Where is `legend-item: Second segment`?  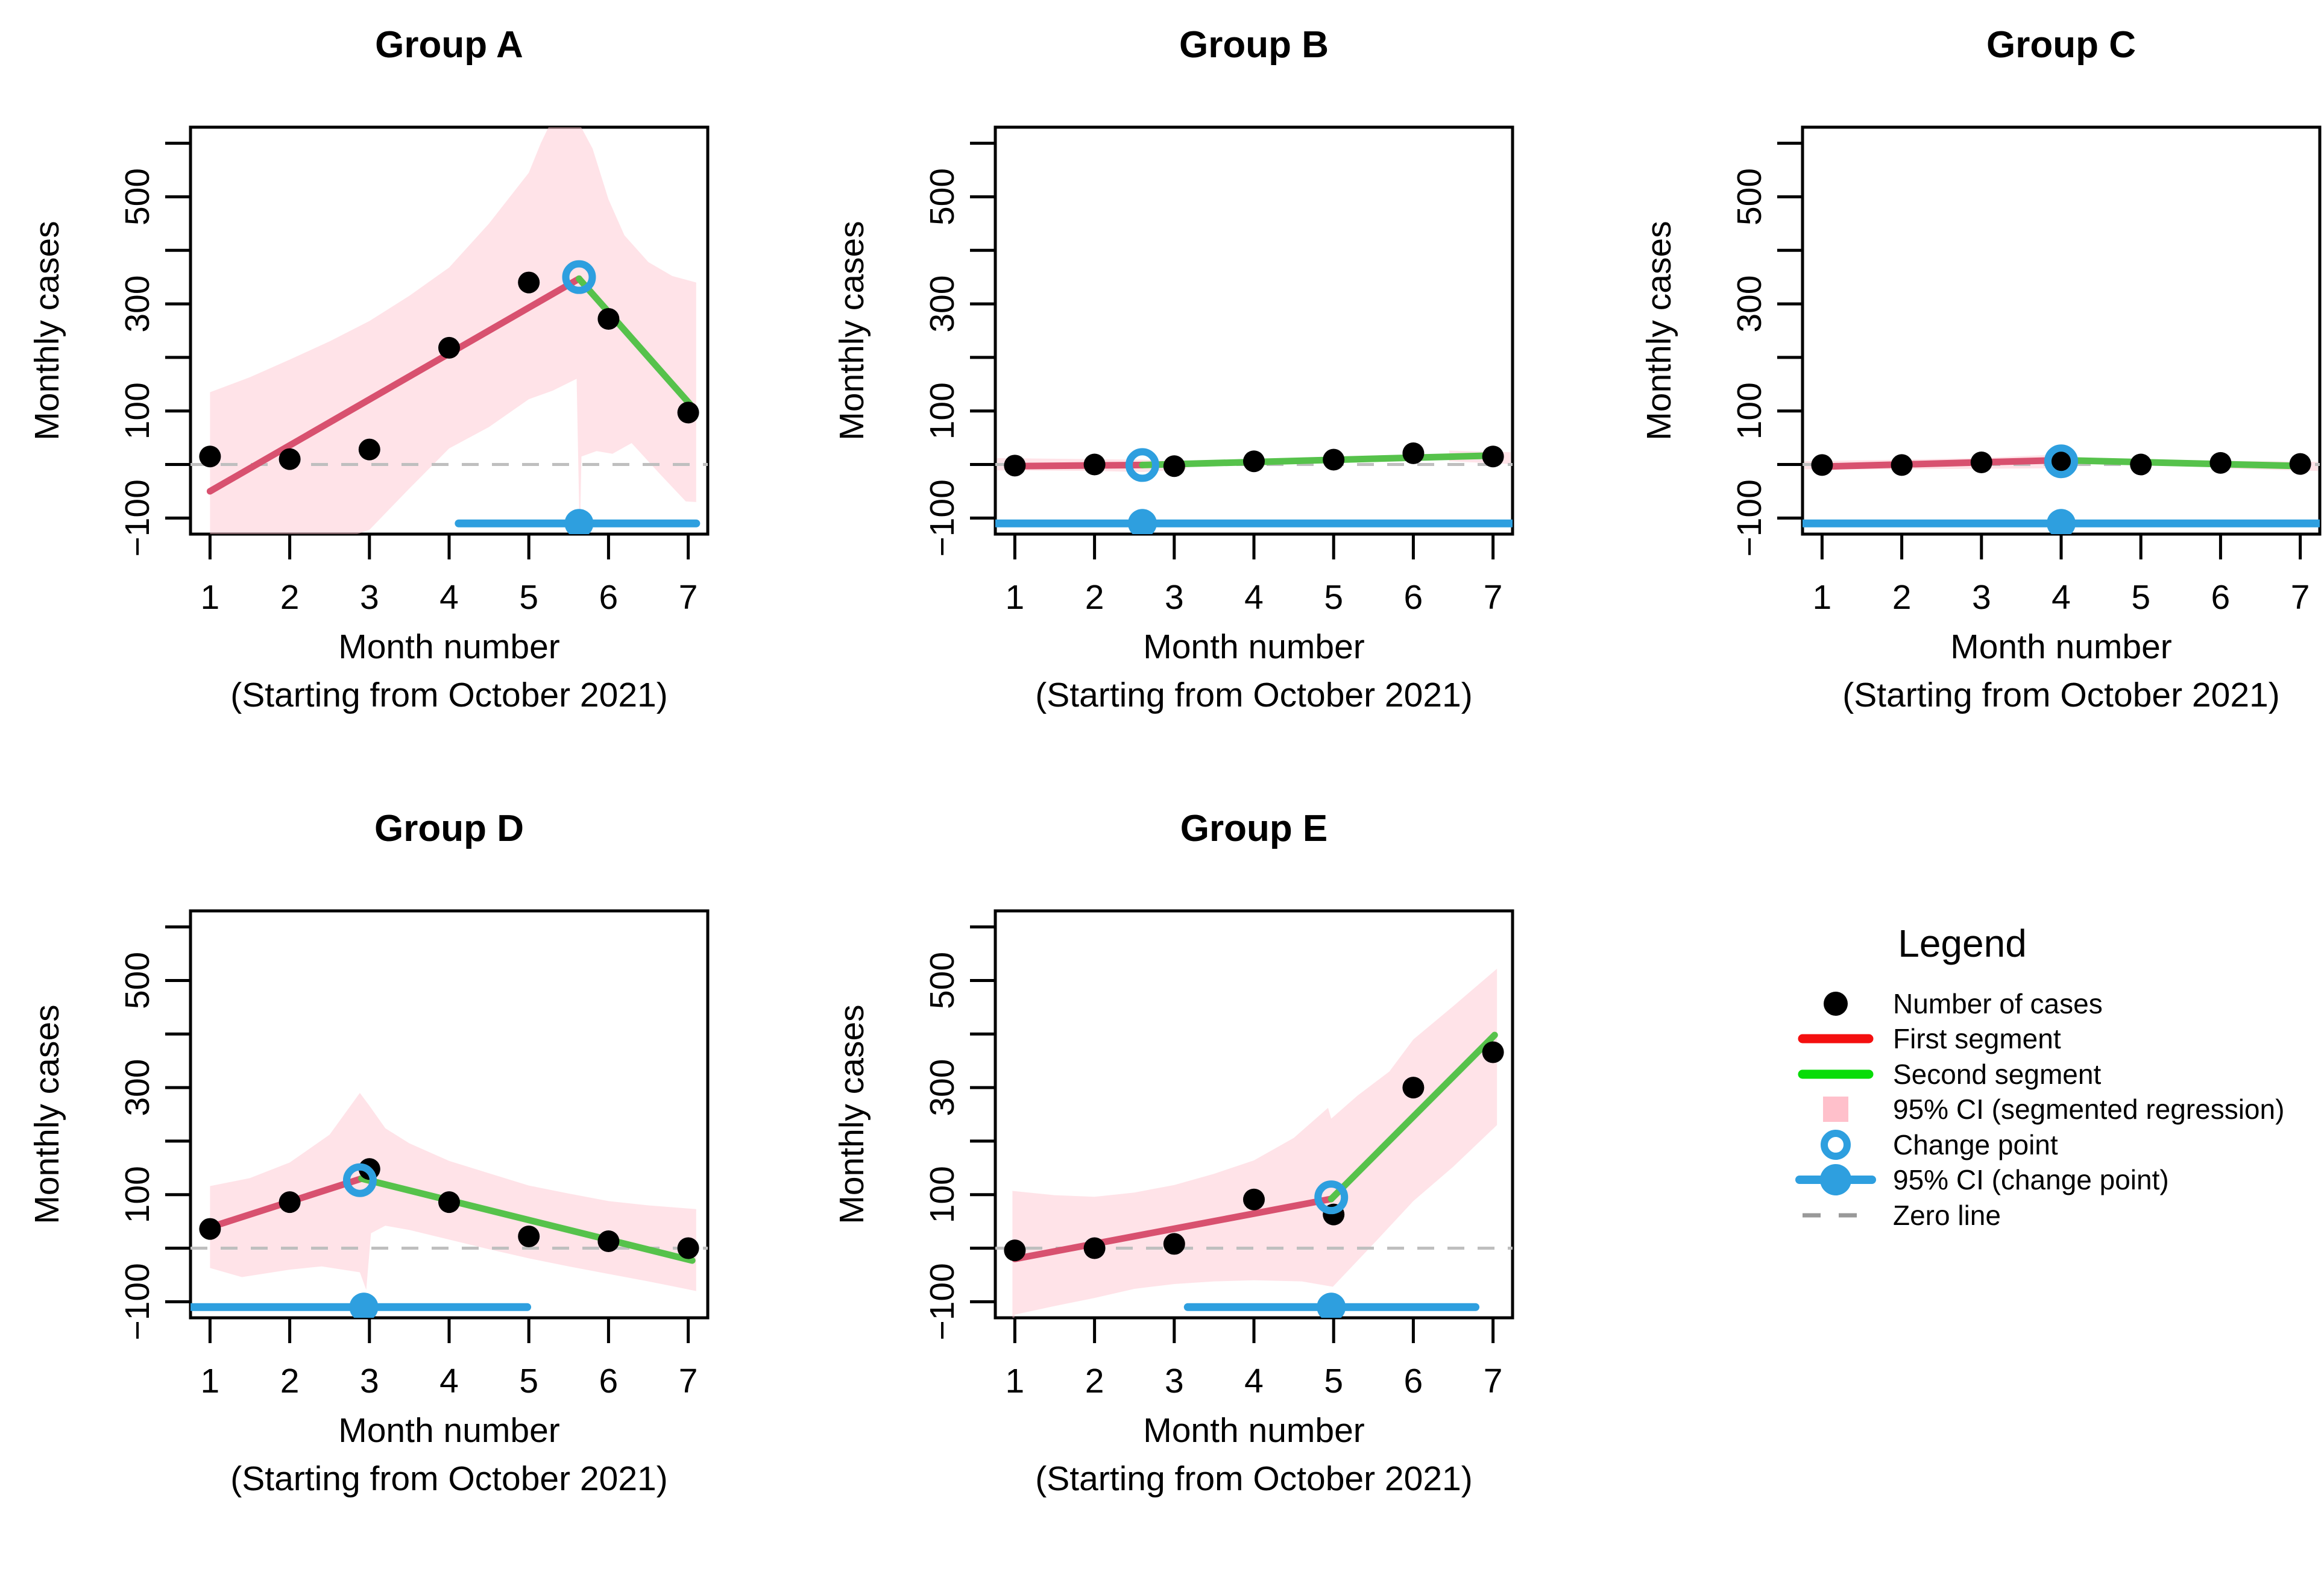
legend-item: Second segment is located at coordinates (1949, 1074).